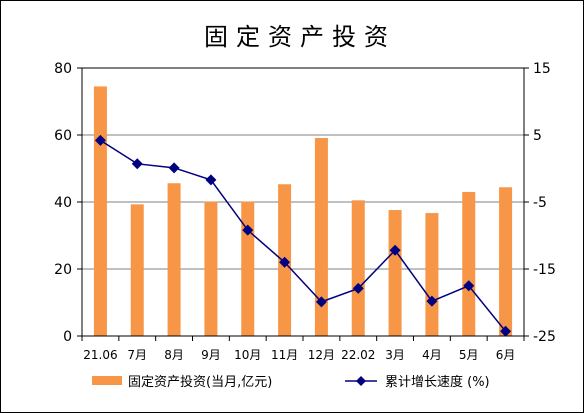  I want to click on x-tick-label: 21.06, so click(100, 355).